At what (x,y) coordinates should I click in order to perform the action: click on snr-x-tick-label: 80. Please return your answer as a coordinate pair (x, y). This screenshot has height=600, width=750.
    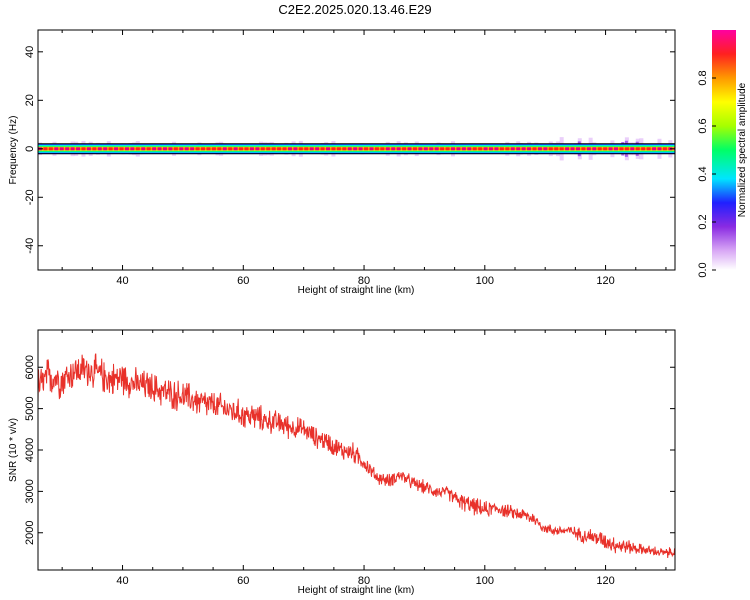
    Looking at the image, I should click on (364, 581).